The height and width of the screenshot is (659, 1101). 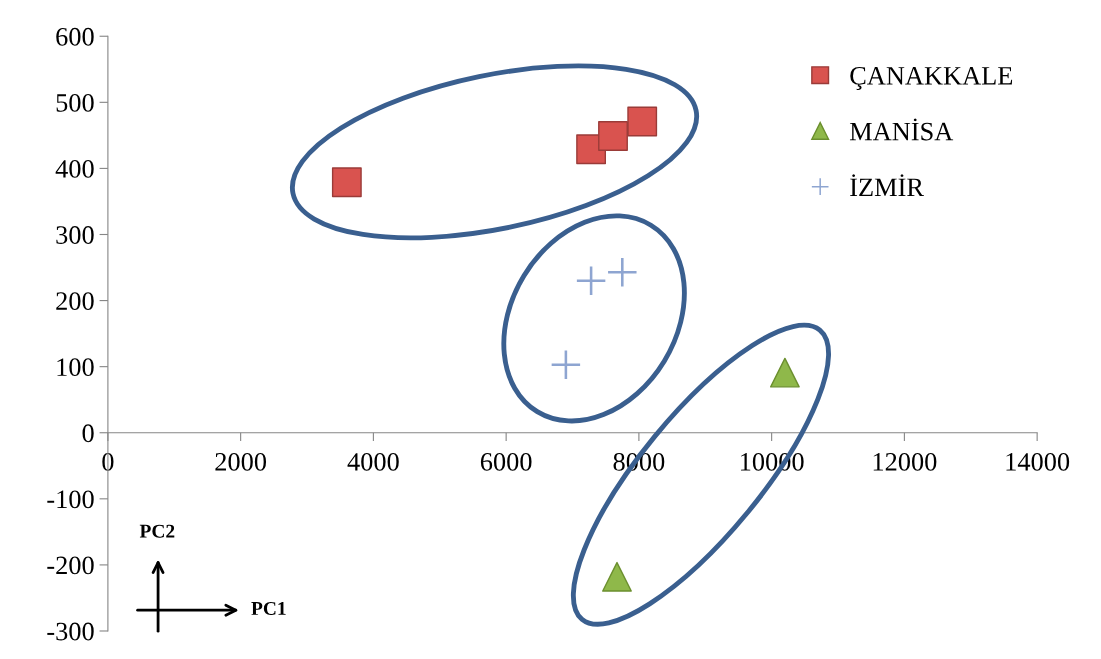 I want to click on x-tick-label: 12000, so click(x=905, y=461).